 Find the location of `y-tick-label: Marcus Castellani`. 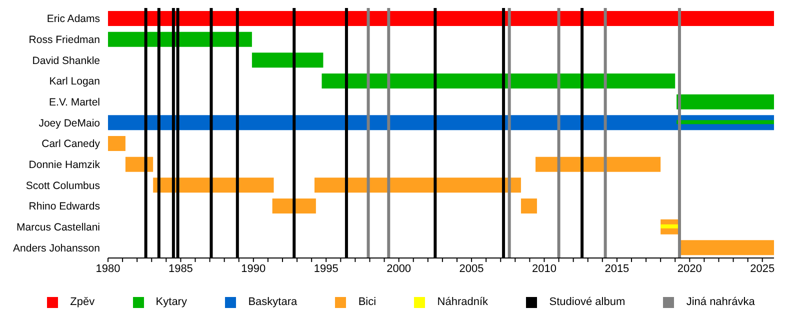

y-tick-label: Marcus Castellani is located at coordinates (58, 227).